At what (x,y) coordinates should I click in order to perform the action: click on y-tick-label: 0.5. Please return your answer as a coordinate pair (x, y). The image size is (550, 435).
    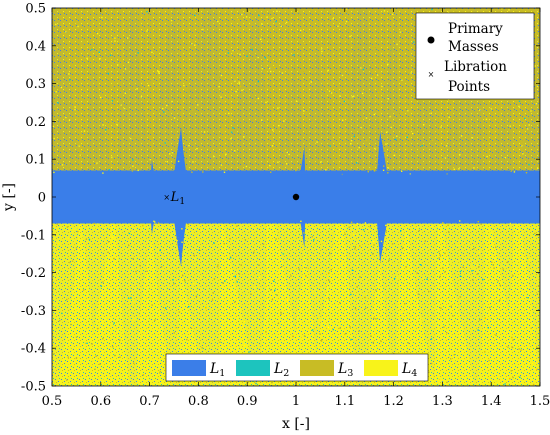
    Looking at the image, I should click on (35, 9).